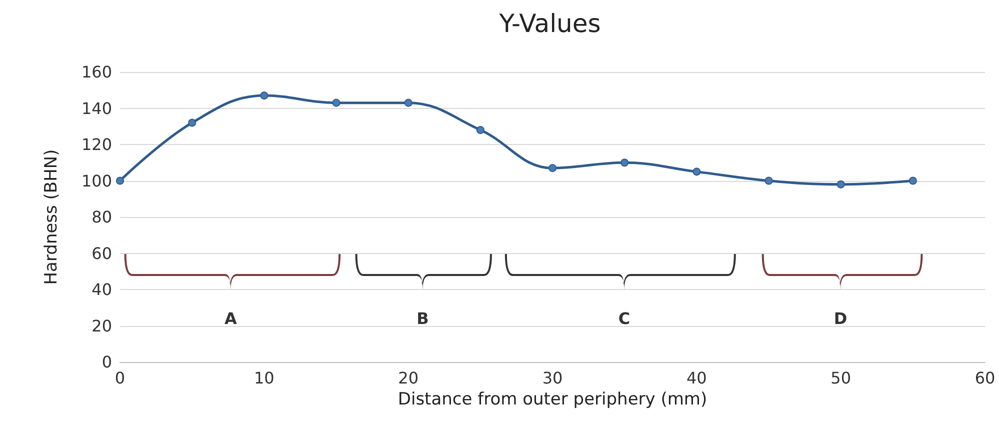 The width and height of the screenshot is (999, 433). Describe the element at coordinates (102, 289) in the screenshot. I see `y-tick-label: 40` at that location.